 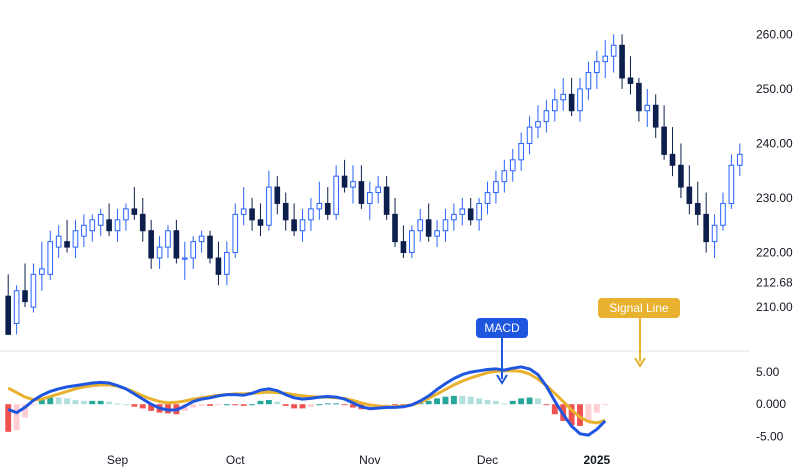 I want to click on signal-callout-arrow-head, so click(x=640, y=362).